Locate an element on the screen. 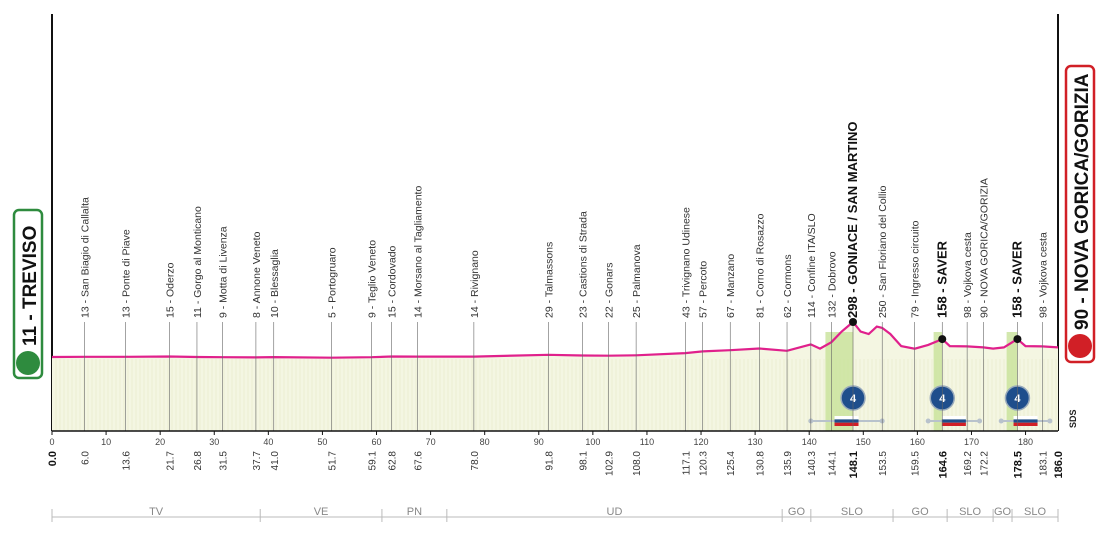  brand-logo: SDS is located at coordinates (1073, 418).